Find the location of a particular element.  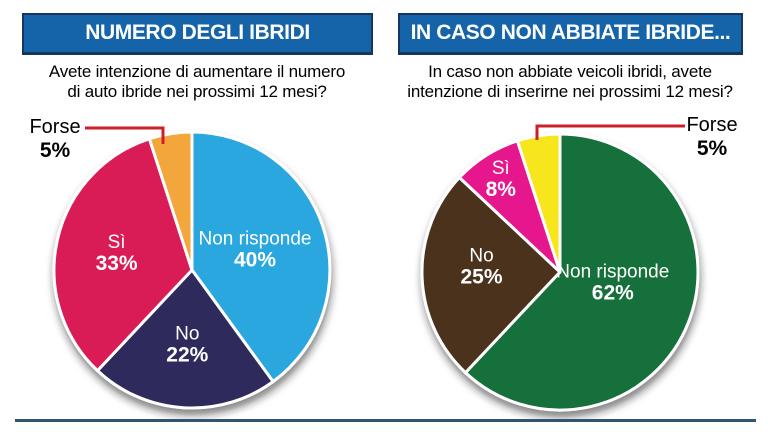

pie-slice-value: 33% is located at coordinates (117, 263).